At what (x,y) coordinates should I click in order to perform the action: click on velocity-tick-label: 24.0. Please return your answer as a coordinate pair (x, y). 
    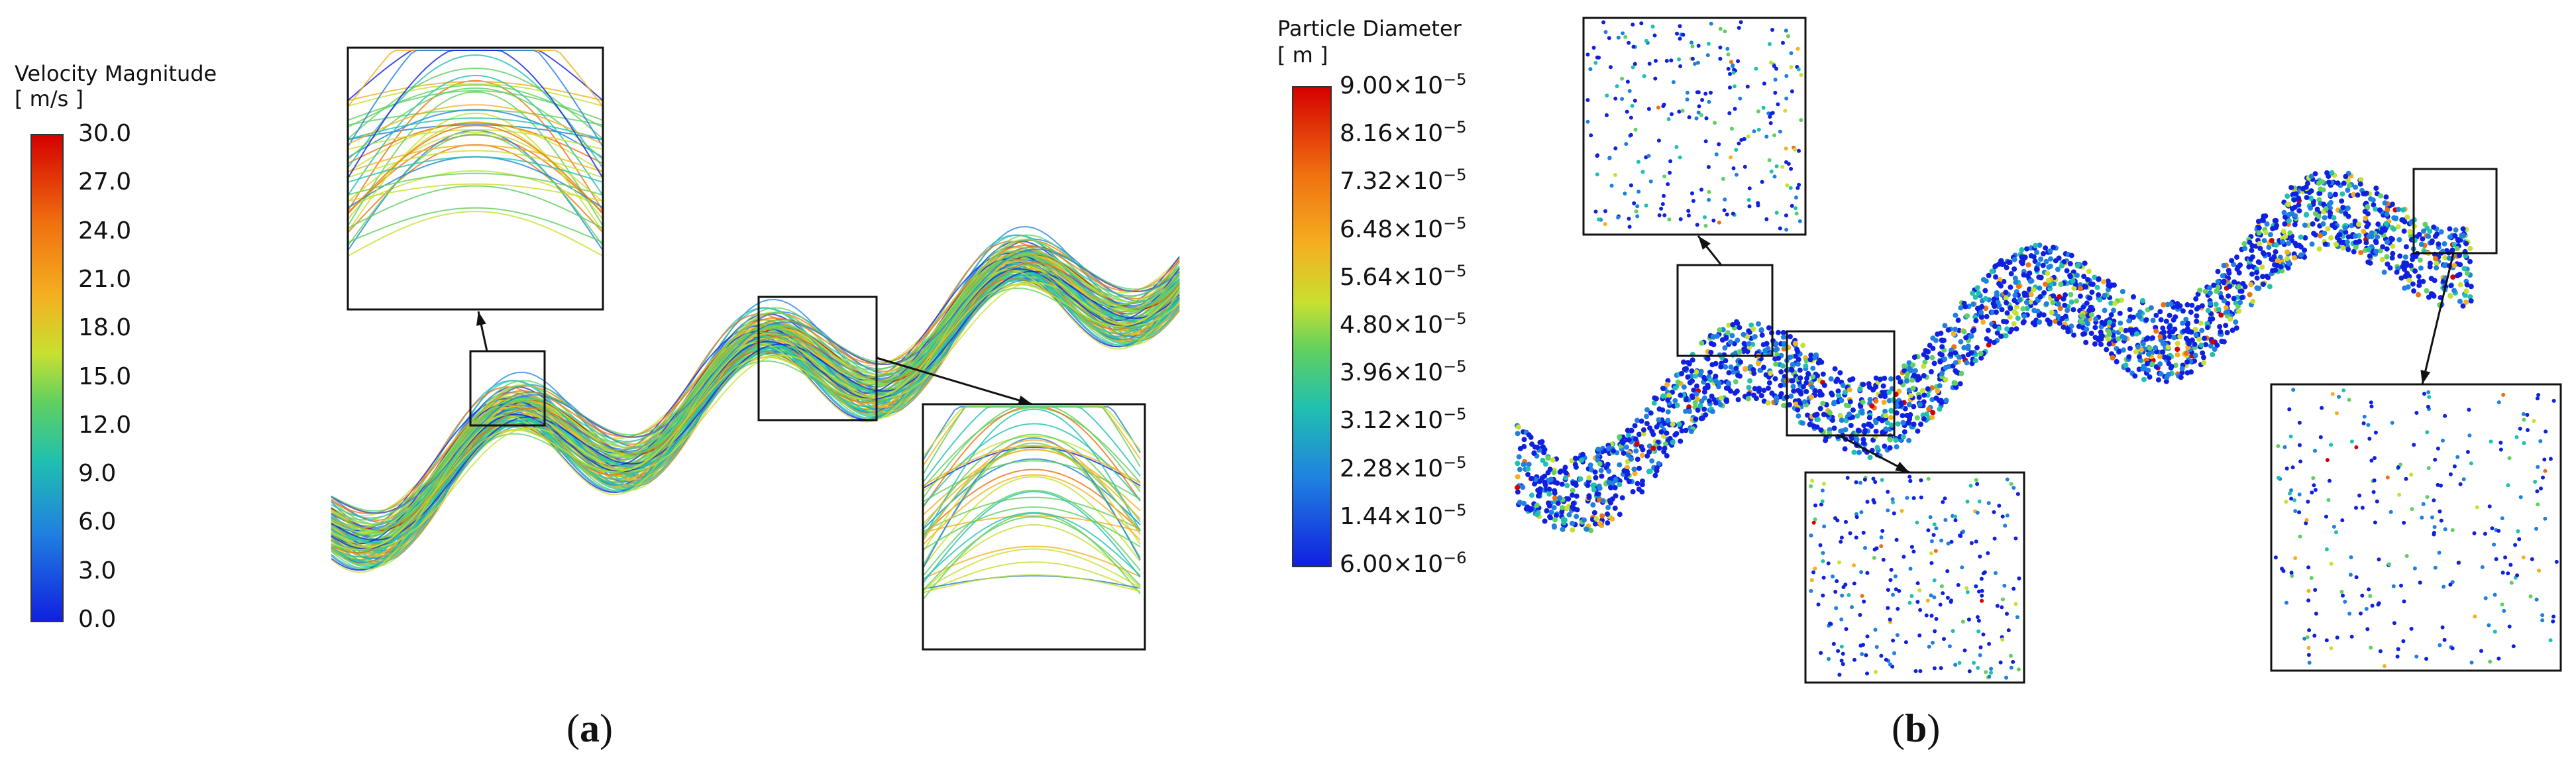
    Looking at the image, I should click on (105, 231).